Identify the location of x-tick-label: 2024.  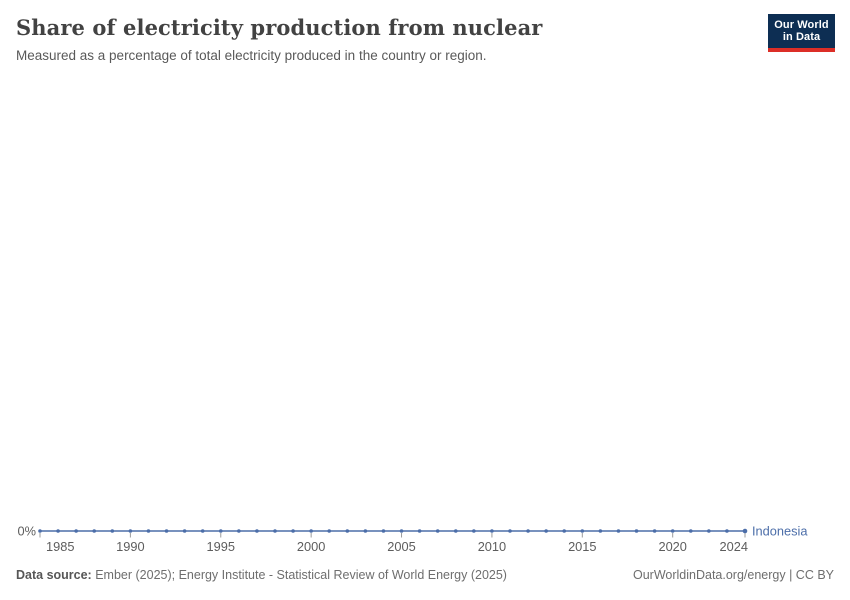
(734, 546).